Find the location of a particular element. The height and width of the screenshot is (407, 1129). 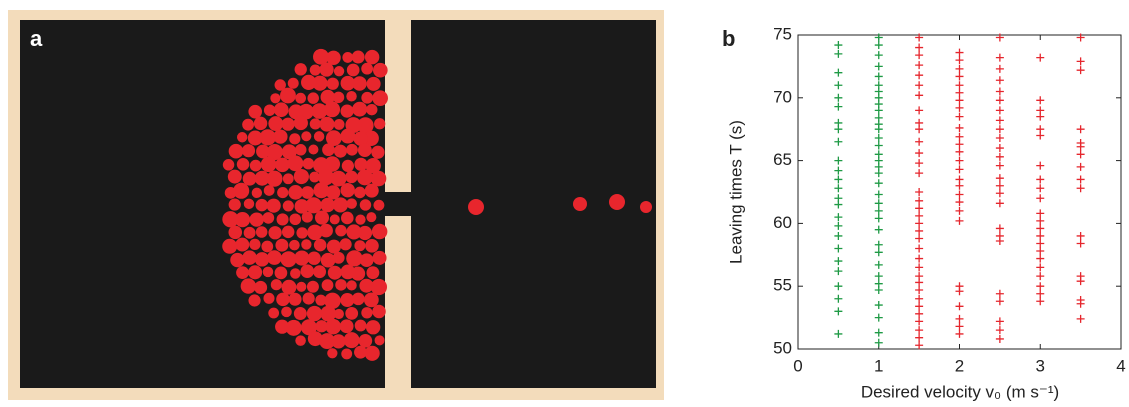

y-tick-label: 70 is located at coordinates (782, 96).